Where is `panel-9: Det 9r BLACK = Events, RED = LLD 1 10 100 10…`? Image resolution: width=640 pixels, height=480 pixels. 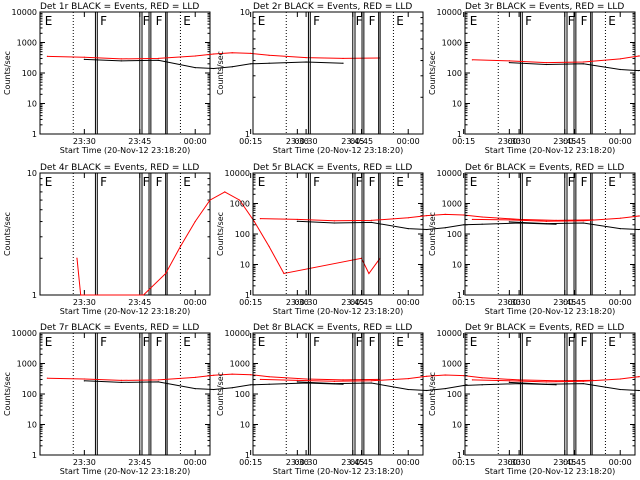
panel-9: Det 9r BLACK = Events, RED = LLD 1 10 100 10… is located at coordinates (534, 399).